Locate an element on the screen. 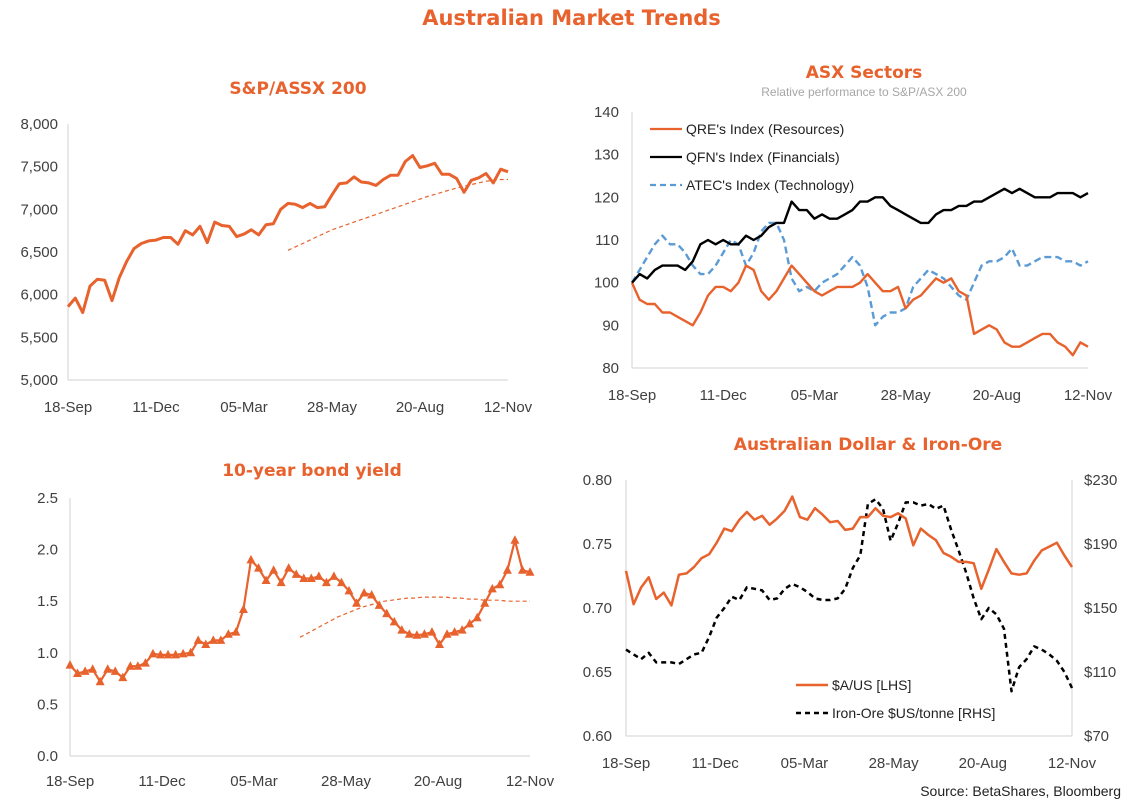 This screenshot has height=810, width=1143. aud-ironore-x-tick-label: 20-Aug is located at coordinates (983, 763).